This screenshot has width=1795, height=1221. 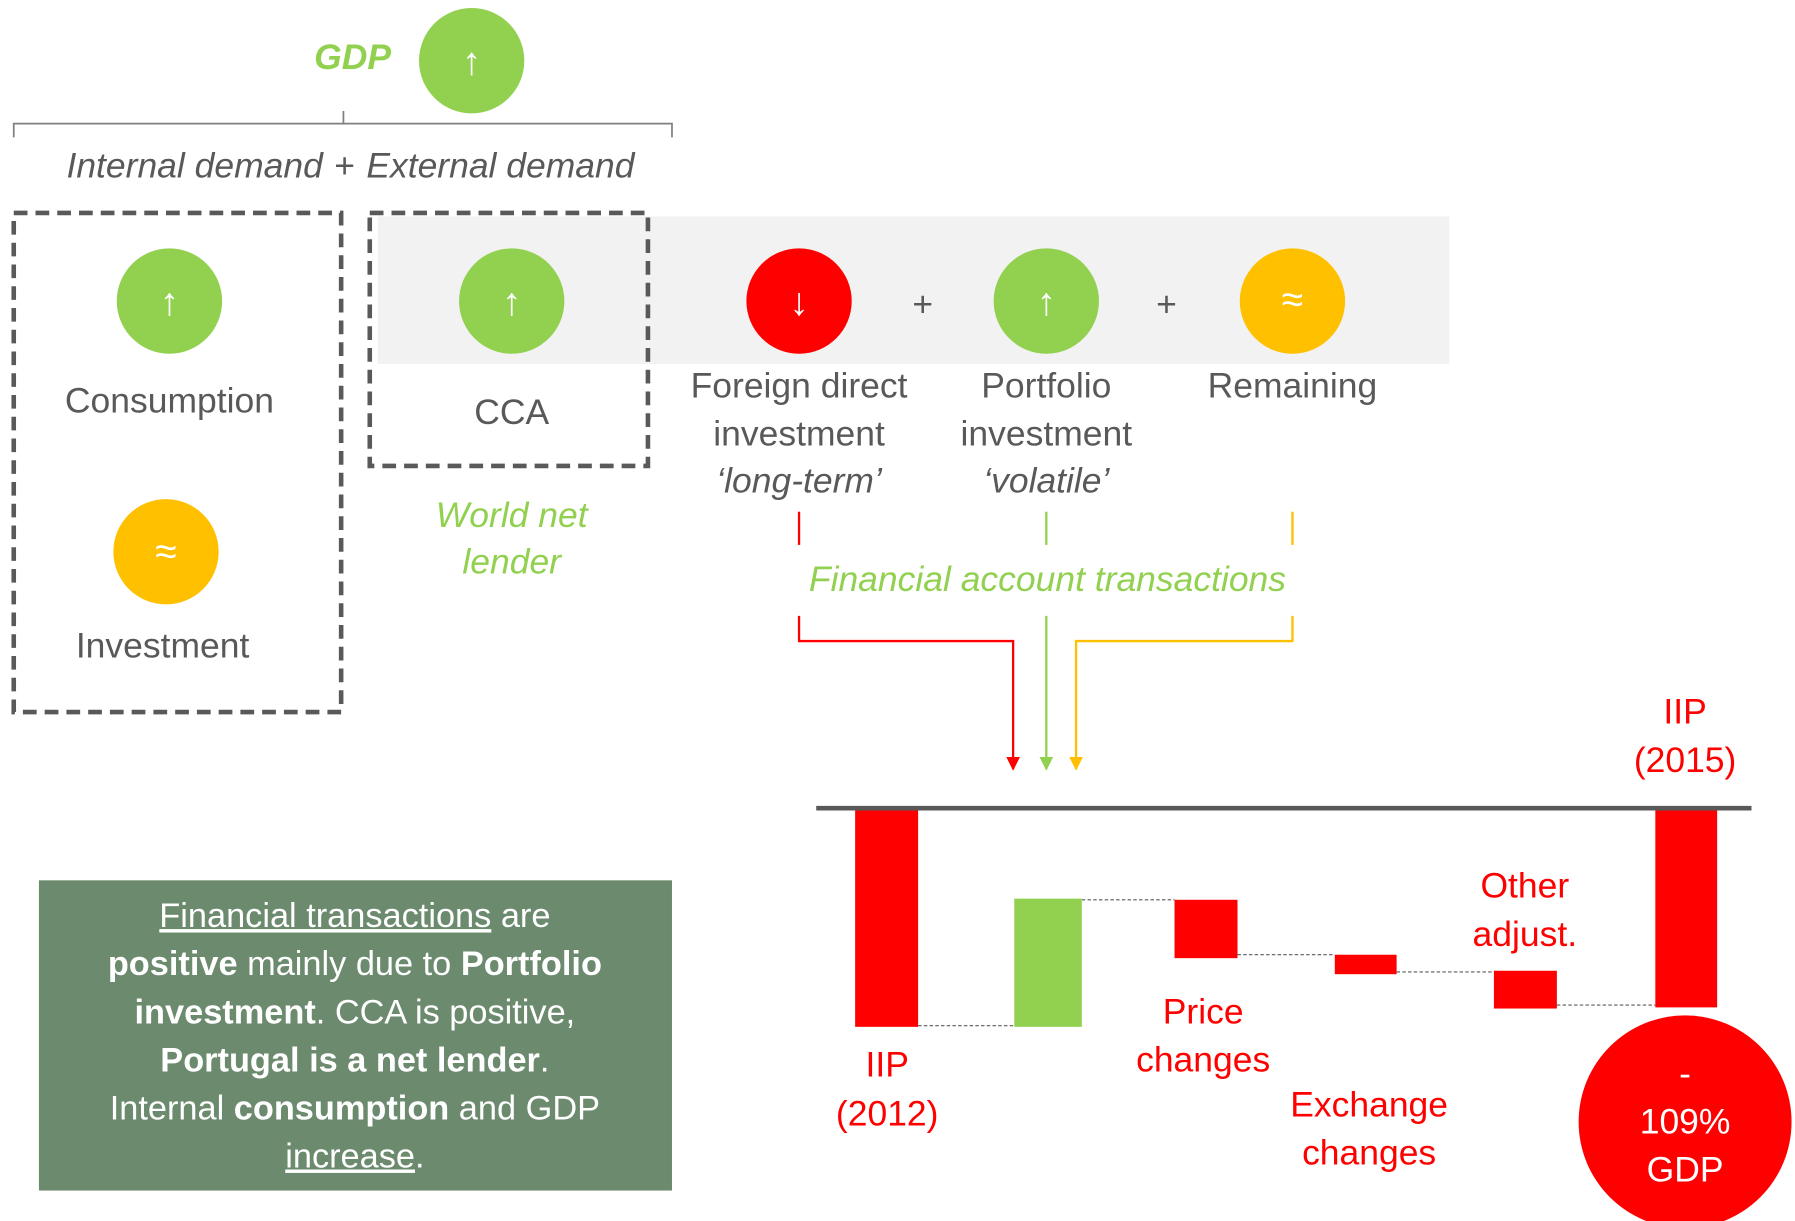 I want to click on consumption-label: Consumption, so click(x=169, y=400).